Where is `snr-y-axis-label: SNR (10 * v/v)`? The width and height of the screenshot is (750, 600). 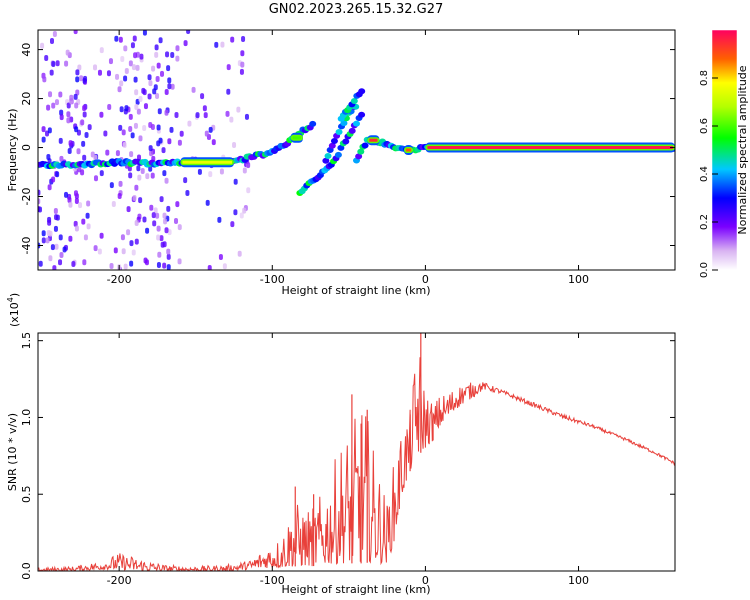
snr-y-axis-label: SNR (10 * v/v) is located at coordinates (12, 452).